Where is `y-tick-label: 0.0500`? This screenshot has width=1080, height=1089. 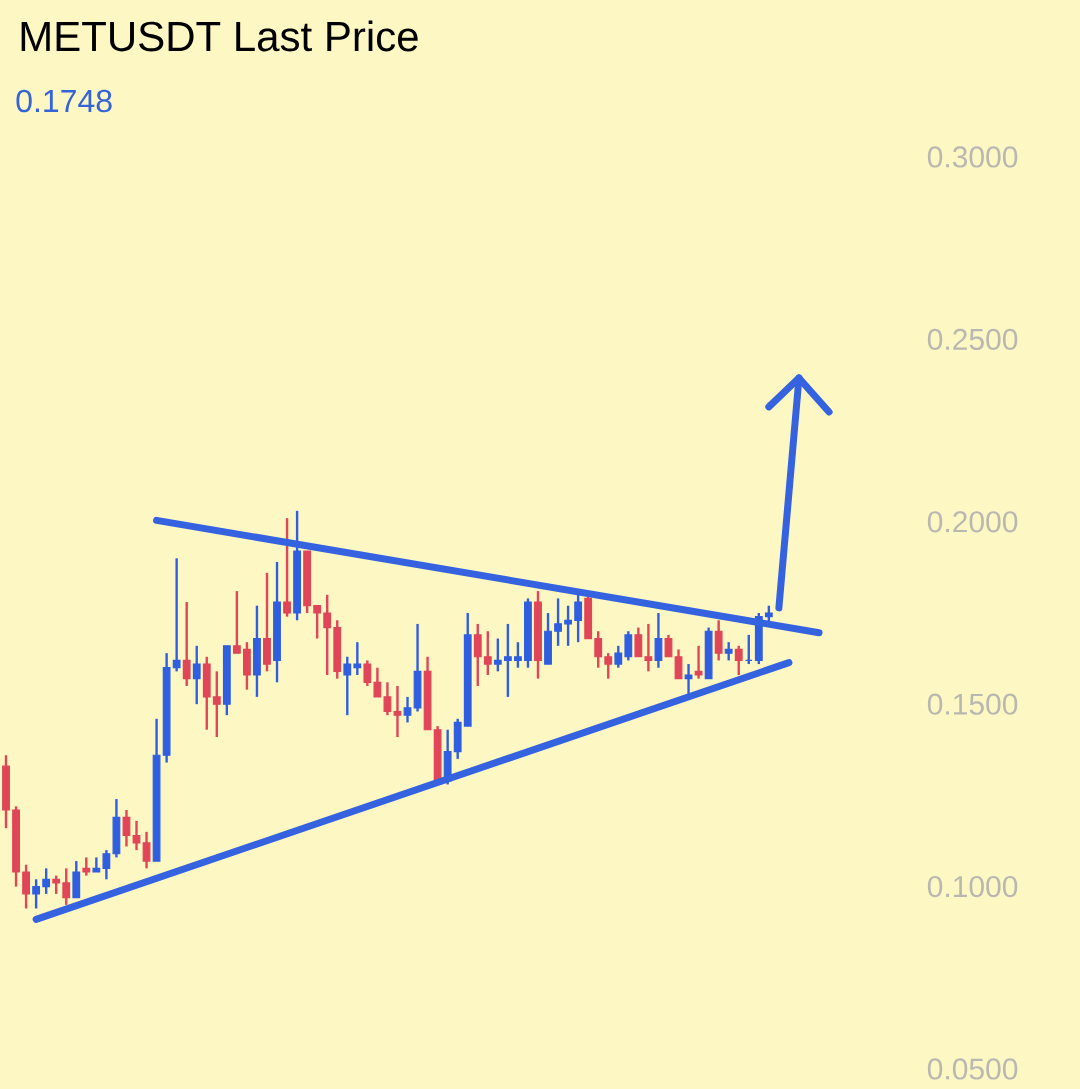 y-tick-label: 0.0500 is located at coordinates (972, 1069).